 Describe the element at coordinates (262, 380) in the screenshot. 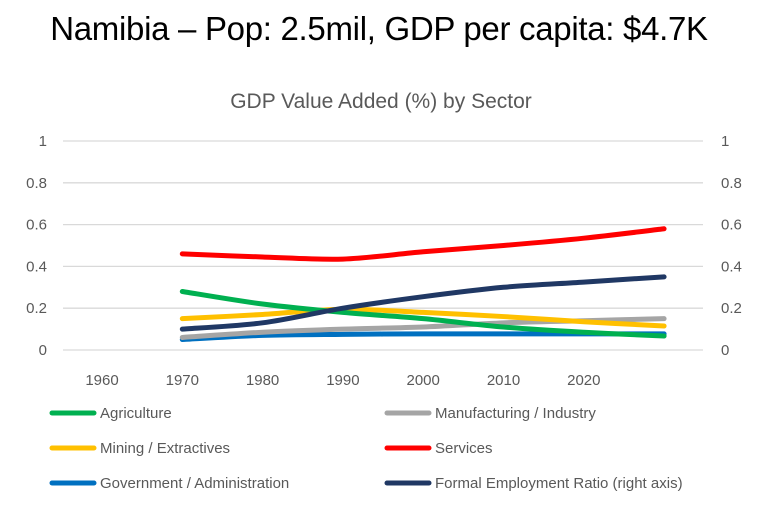

I see `x-tick-label: 1980` at that location.